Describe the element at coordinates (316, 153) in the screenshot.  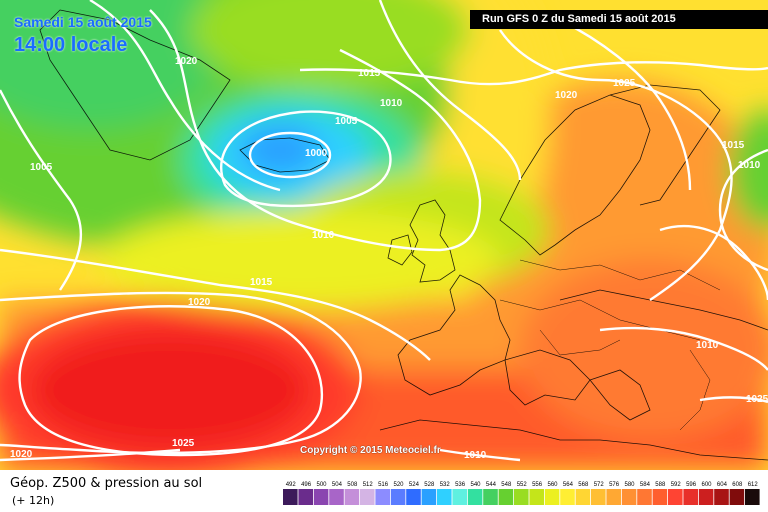
I see `isobar-label: 1000` at that location.